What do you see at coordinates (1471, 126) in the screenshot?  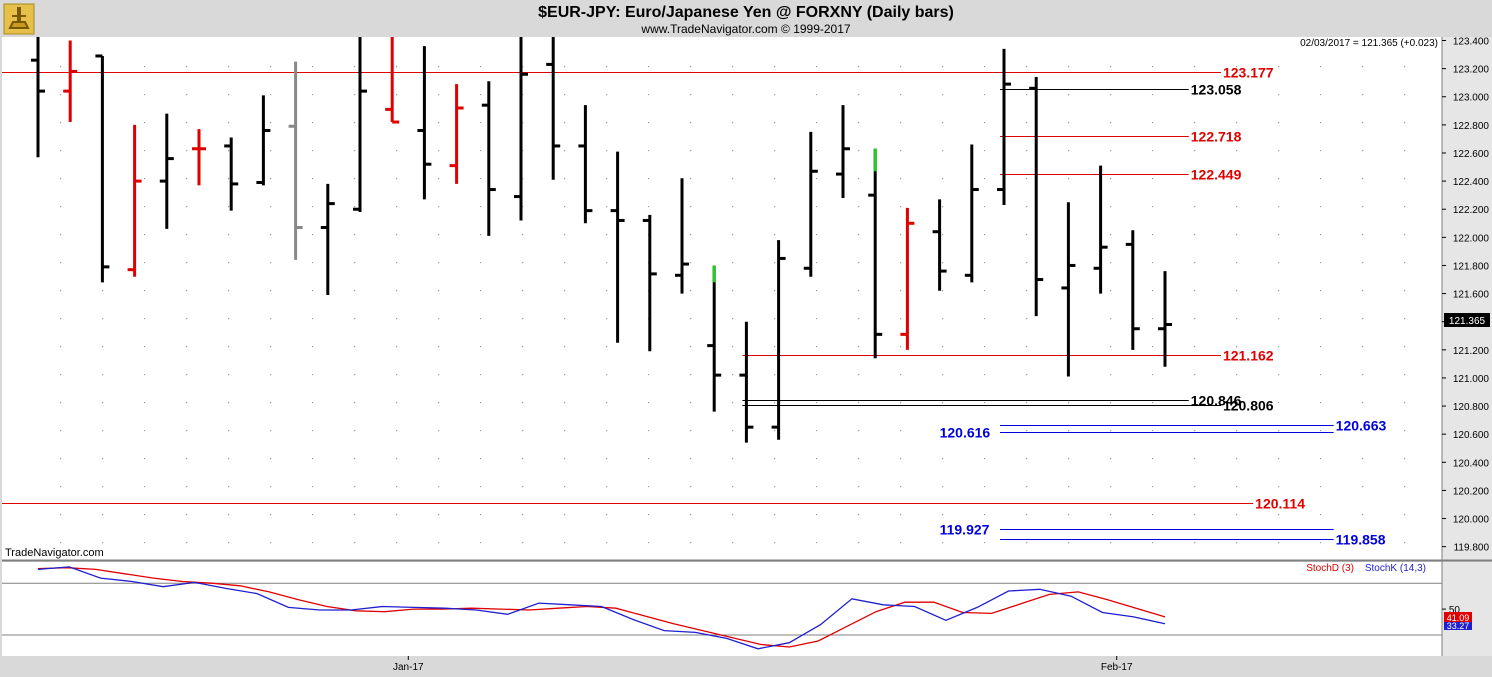 I see `y-tick-label: 122.800` at bounding box center [1471, 126].